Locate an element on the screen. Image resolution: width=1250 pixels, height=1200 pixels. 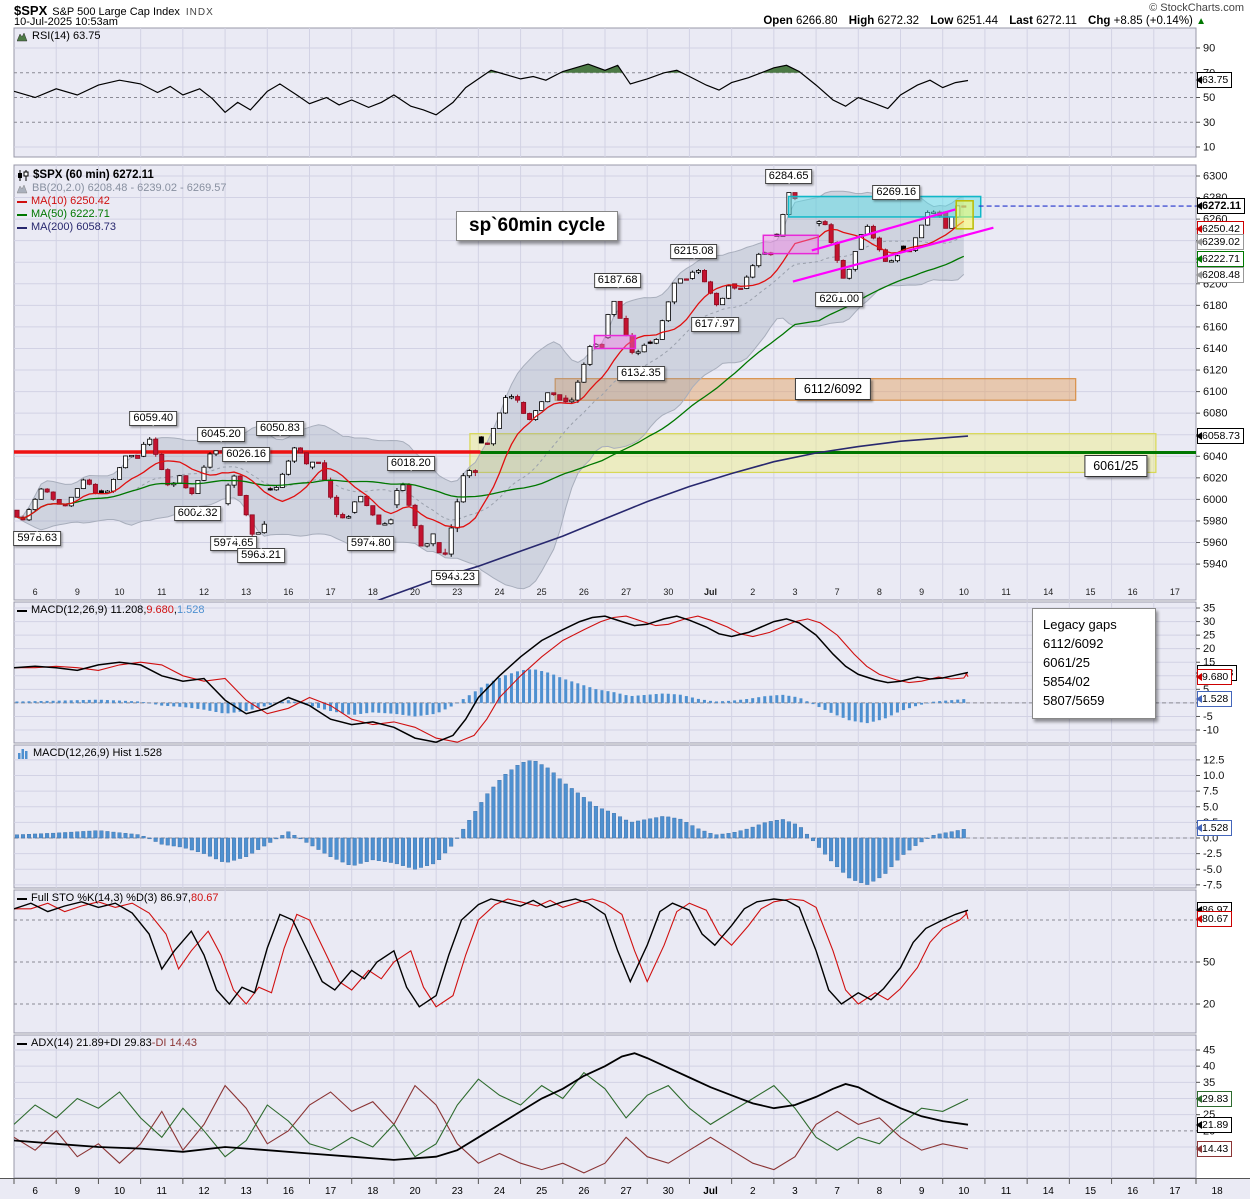
svg-text: 6 is located at coordinates (35, 1191).